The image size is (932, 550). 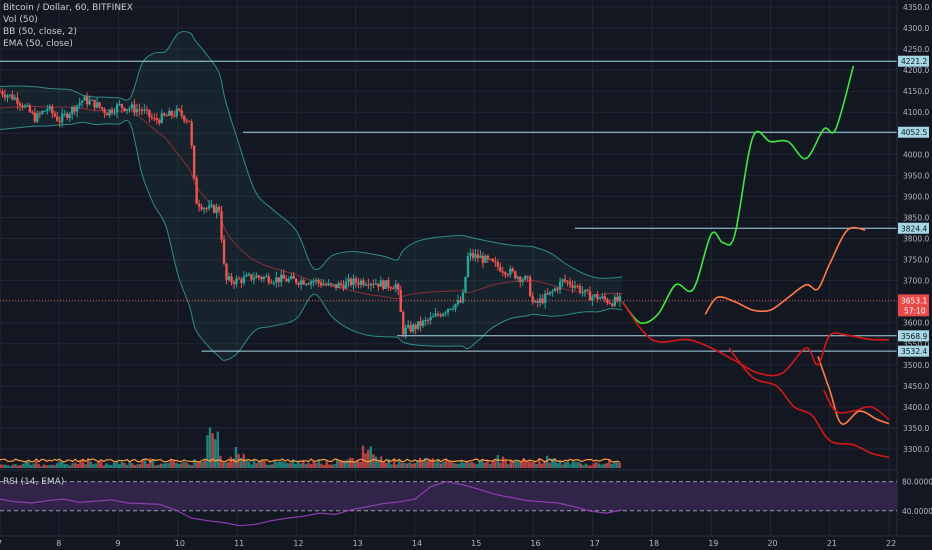 I want to click on volume-indicator-label: Vol (50), so click(x=20, y=20).